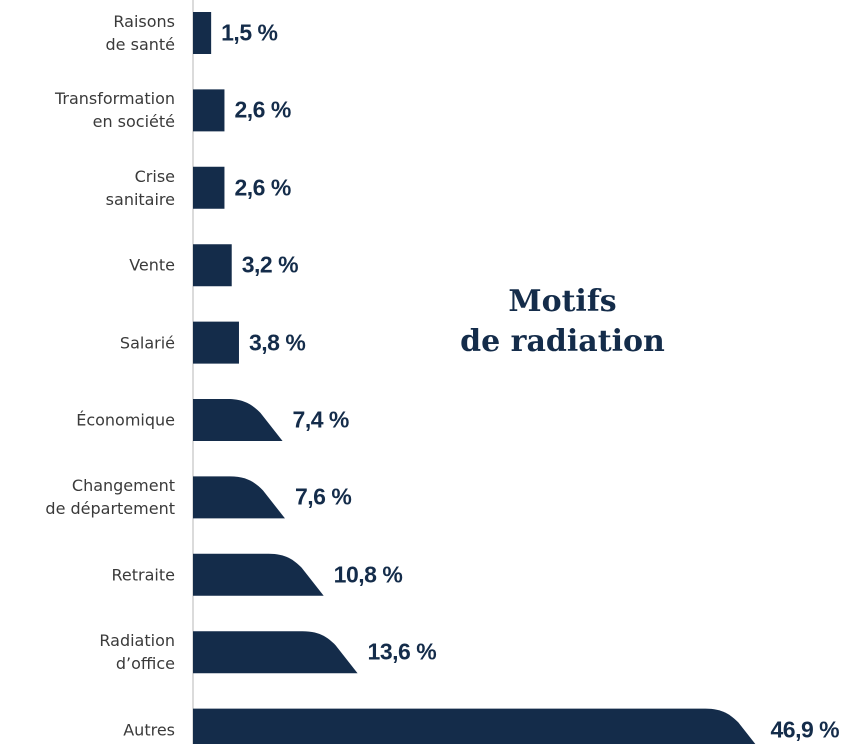 This screenshot has height=744, width=856. I want to click on y-tick-label: Crise sanitaire, so click(140, 187).